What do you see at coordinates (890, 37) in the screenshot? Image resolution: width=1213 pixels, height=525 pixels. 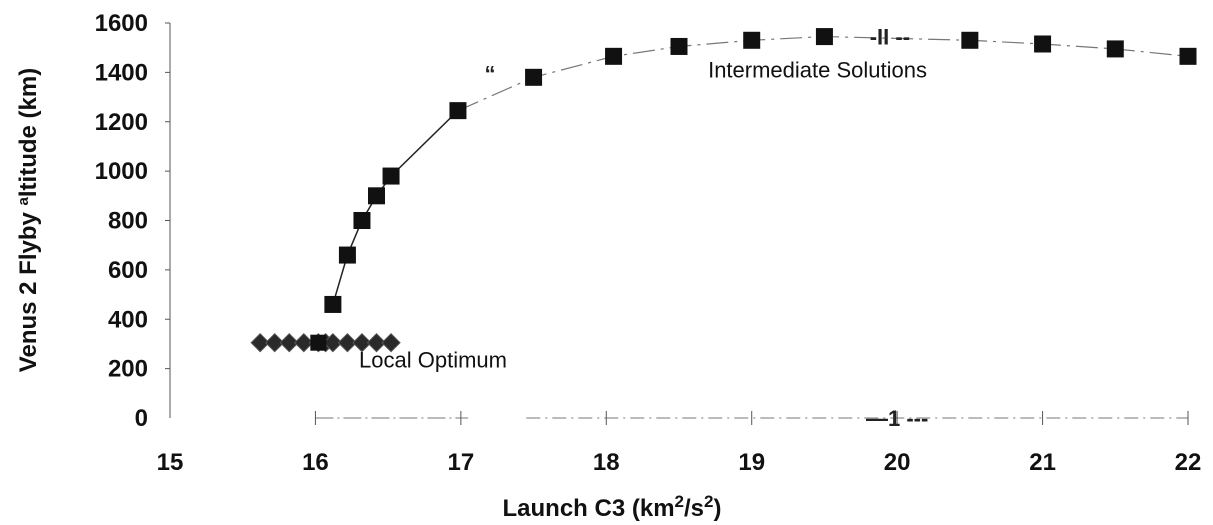 I see `scan-artifact-text: -II --` at bounding box center [890, 37].